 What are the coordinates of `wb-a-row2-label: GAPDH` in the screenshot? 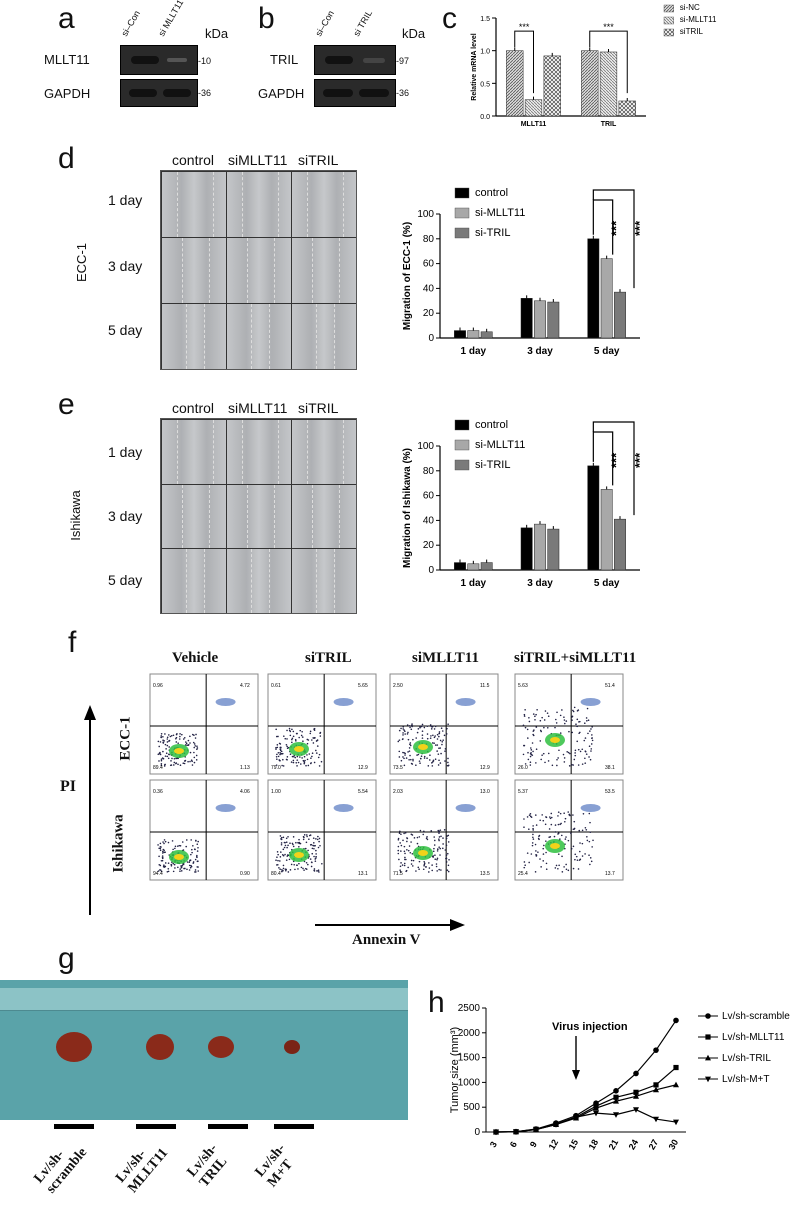 It's located at (67, 93).